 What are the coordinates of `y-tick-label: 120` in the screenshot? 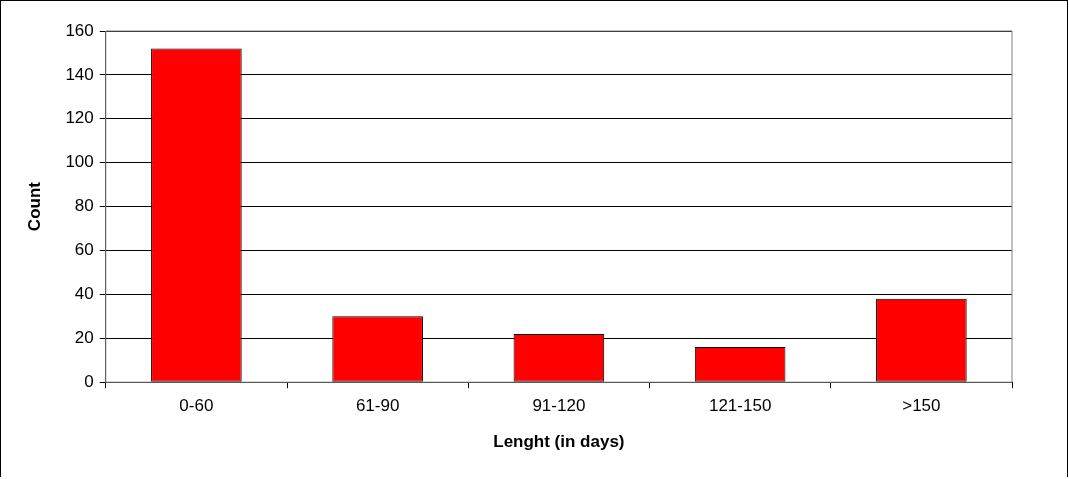 It's located at (79, 118).